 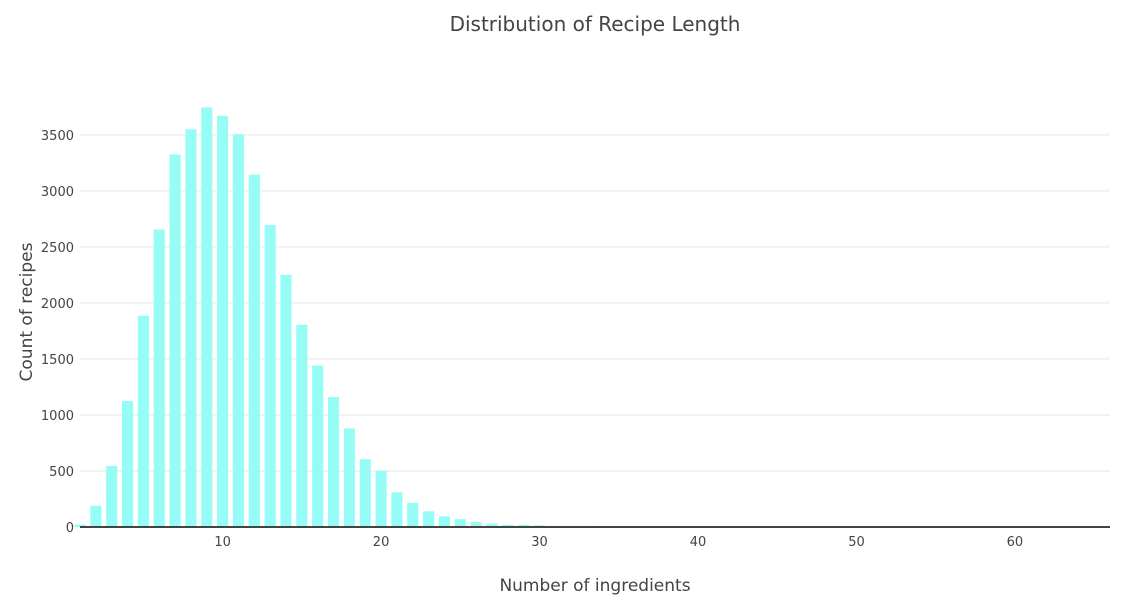 What do you see at coordinates (57, 248) in the screenshot?
I see `y-tick-label: 2500` at bounding box center [57, 248].